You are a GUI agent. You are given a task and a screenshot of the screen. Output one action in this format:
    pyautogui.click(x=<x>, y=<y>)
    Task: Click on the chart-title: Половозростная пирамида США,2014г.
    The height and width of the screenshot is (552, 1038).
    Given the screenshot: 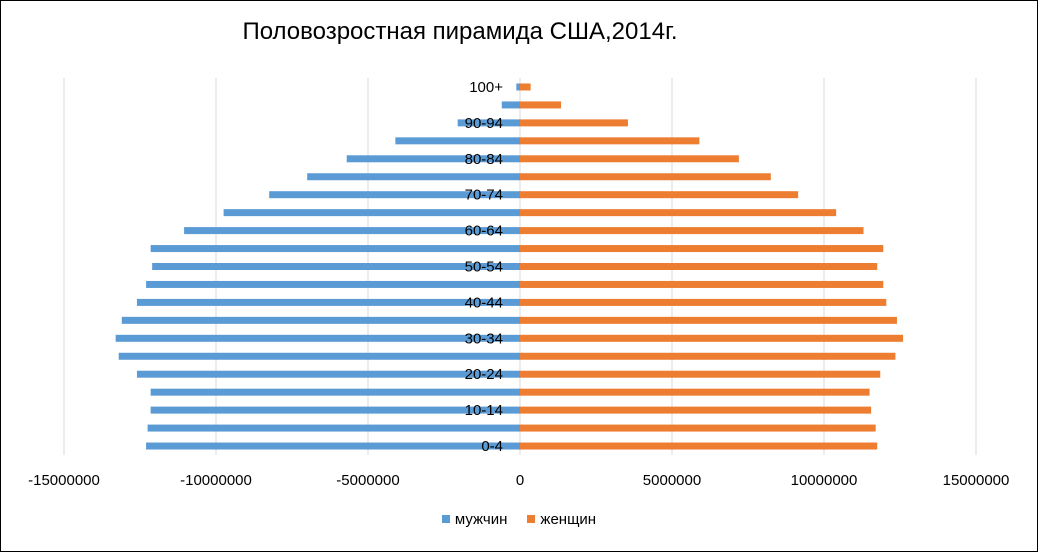 What is the action you would take?
    pyautogui.click(x=460, y=31)
    